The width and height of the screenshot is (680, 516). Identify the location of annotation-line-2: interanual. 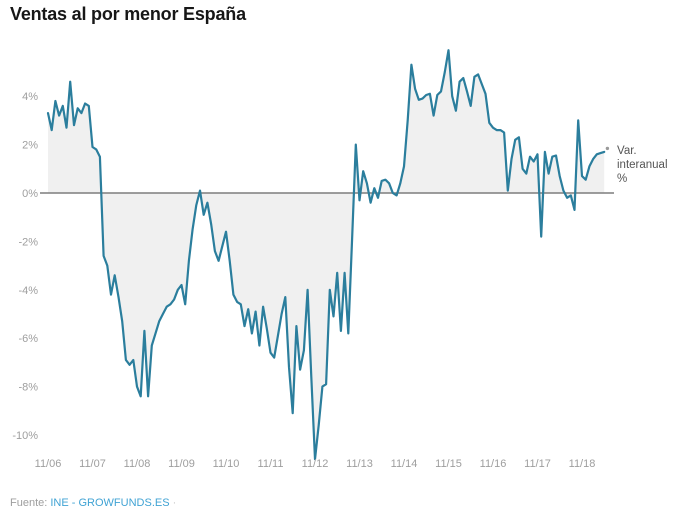
(642, 165).